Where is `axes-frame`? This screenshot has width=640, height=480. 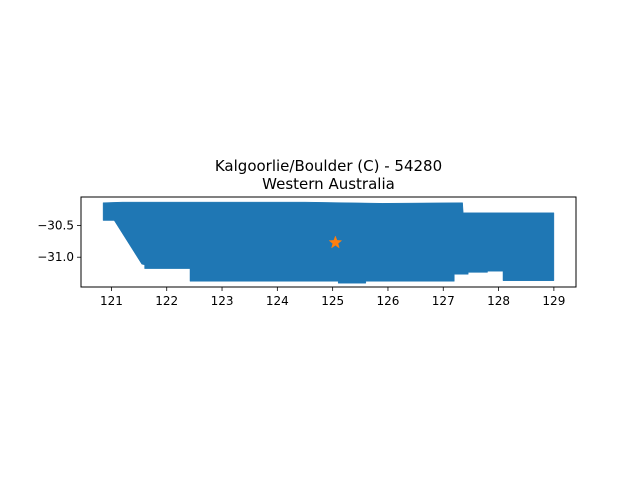 axes-frame is located at coordinates (328, 242).